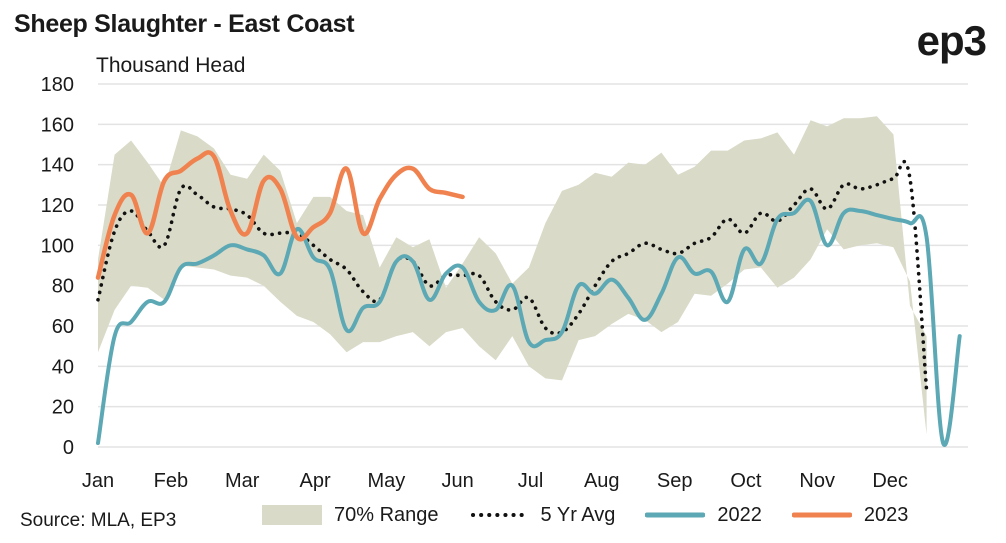 The image size is (1006, 543). Describe the element at coordinates (602, 481) in the screenshot. I see `x-tick-label: Aug` at that location.